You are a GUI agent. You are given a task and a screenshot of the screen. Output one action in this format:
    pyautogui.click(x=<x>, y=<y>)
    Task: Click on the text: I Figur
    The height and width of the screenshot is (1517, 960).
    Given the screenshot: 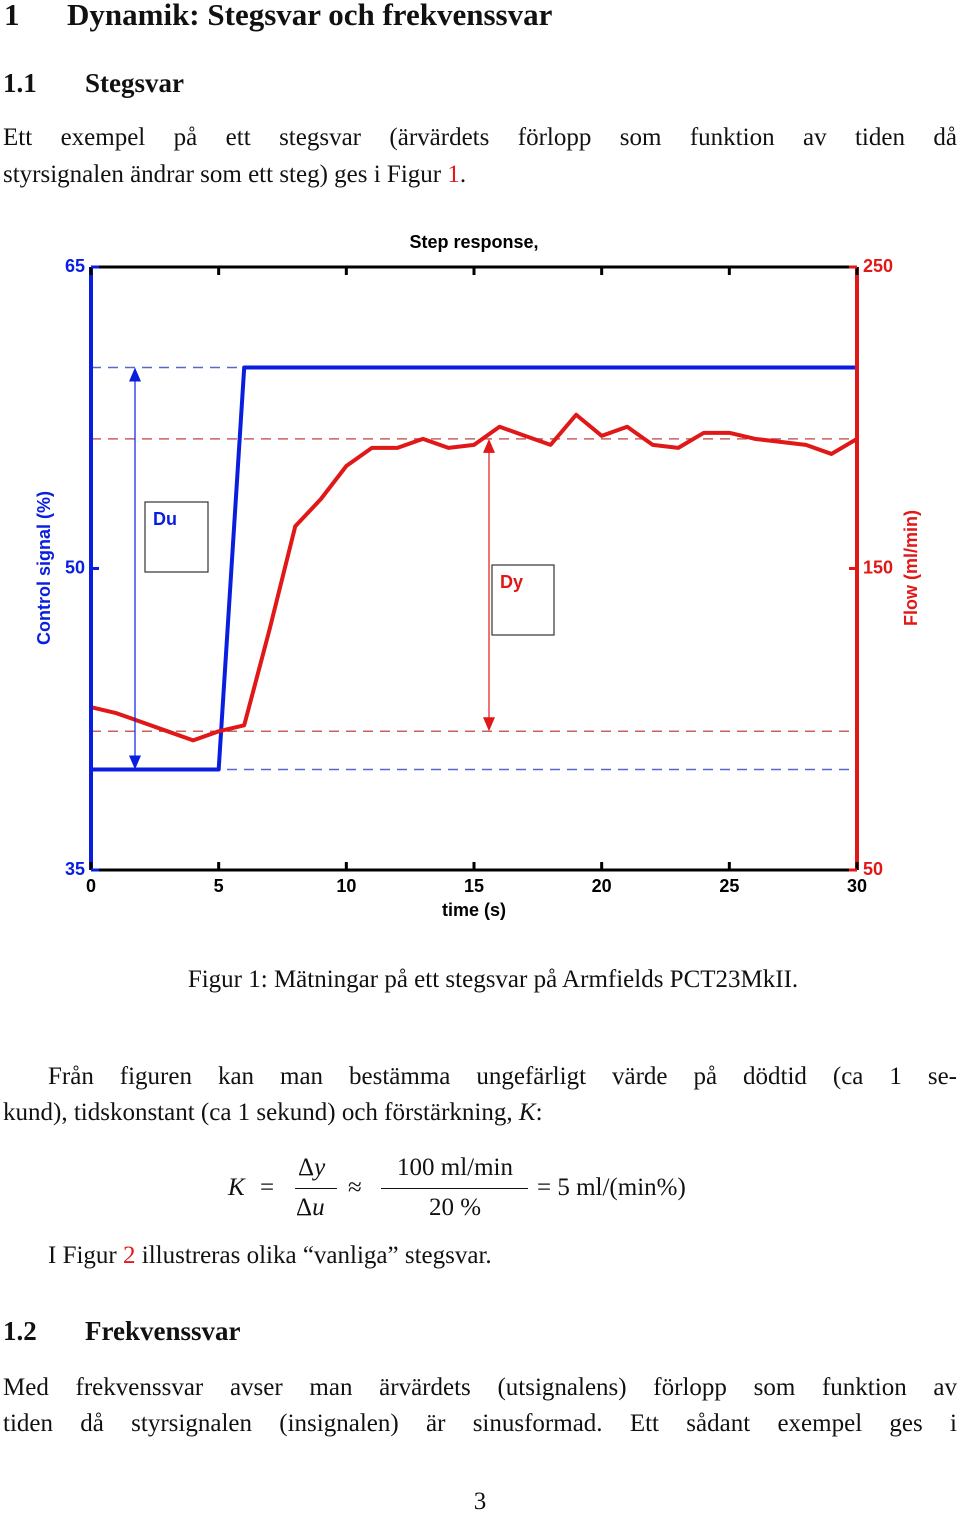 What is the action you would take?
    pyautogui.click(x=85, y=1255)
    